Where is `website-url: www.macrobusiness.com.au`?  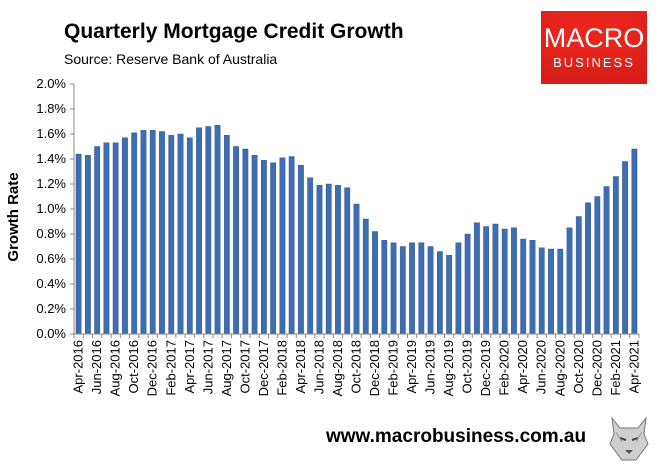 website-url: www.macrobusiness.com.au is located at coordinates (456, 436).